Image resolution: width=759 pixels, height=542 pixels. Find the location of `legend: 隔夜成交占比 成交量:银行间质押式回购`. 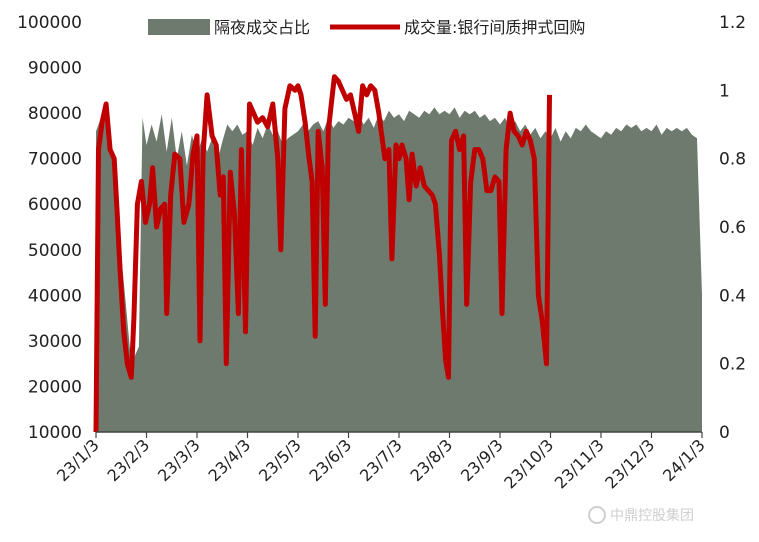

legend: 隔夜成交占比 成交量:银行间质押式回购 is located at coordinates (366, 27).